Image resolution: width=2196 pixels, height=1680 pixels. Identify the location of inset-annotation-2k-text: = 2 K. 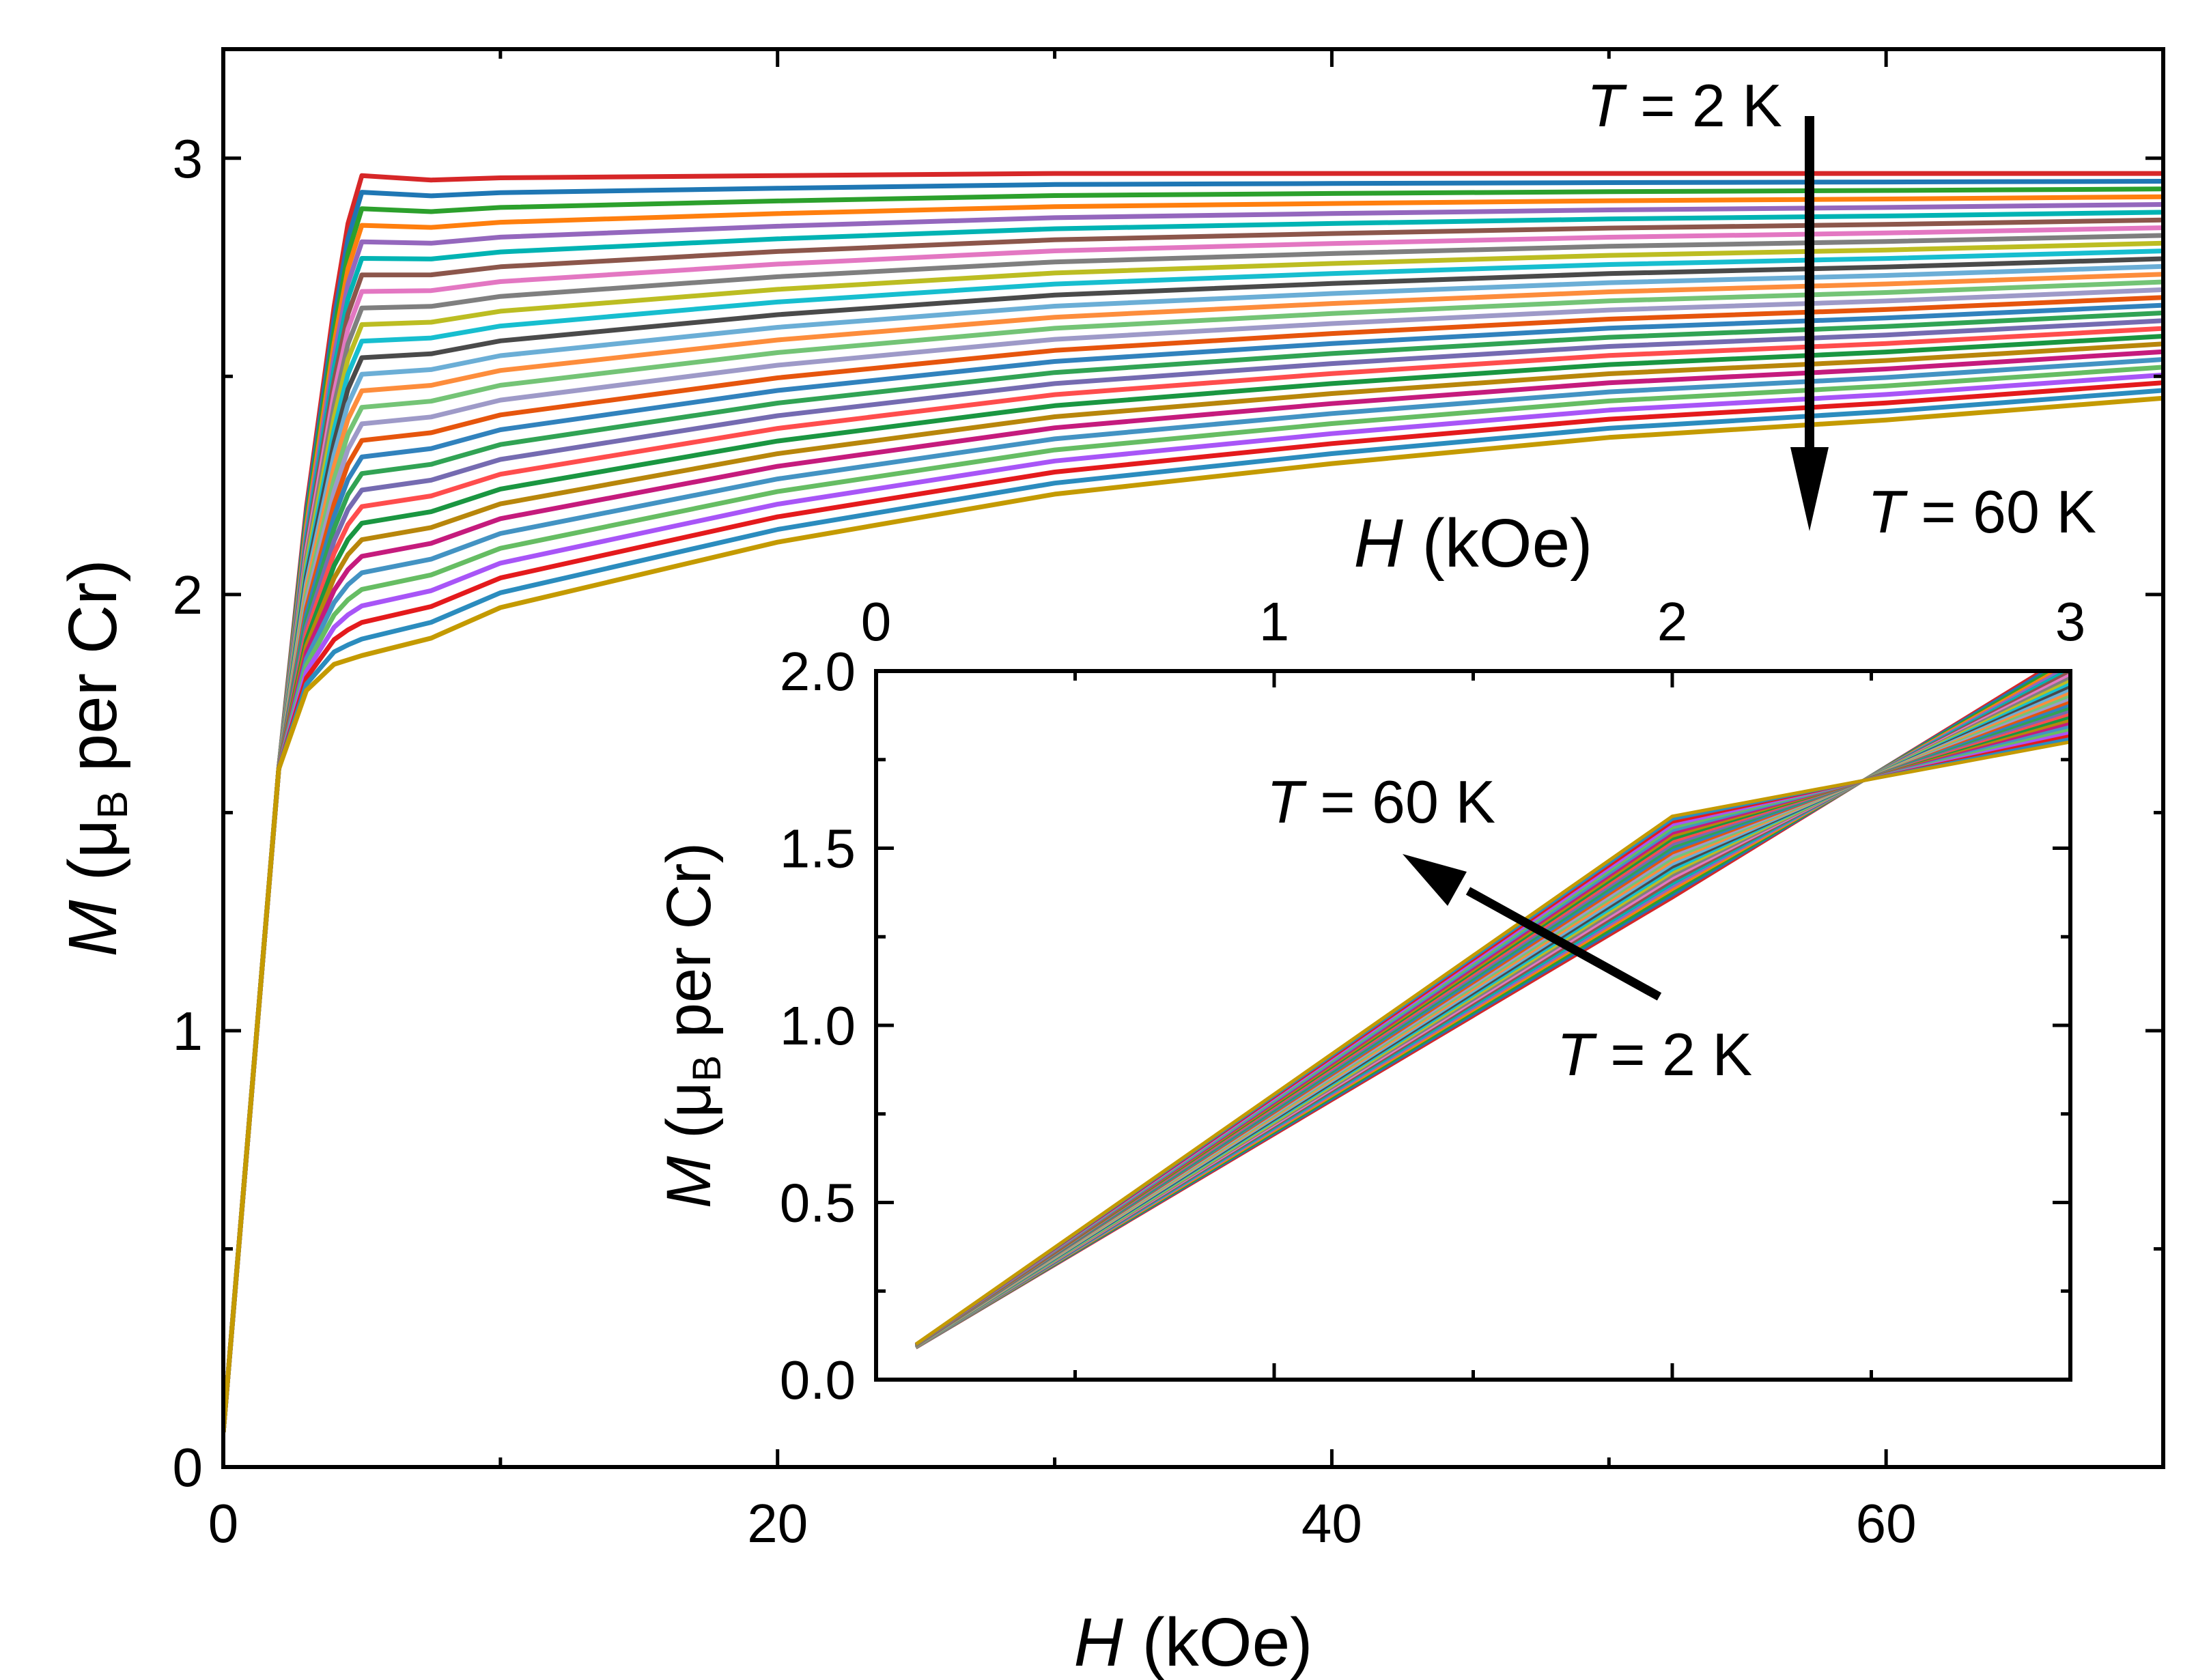
(1673, 1054).